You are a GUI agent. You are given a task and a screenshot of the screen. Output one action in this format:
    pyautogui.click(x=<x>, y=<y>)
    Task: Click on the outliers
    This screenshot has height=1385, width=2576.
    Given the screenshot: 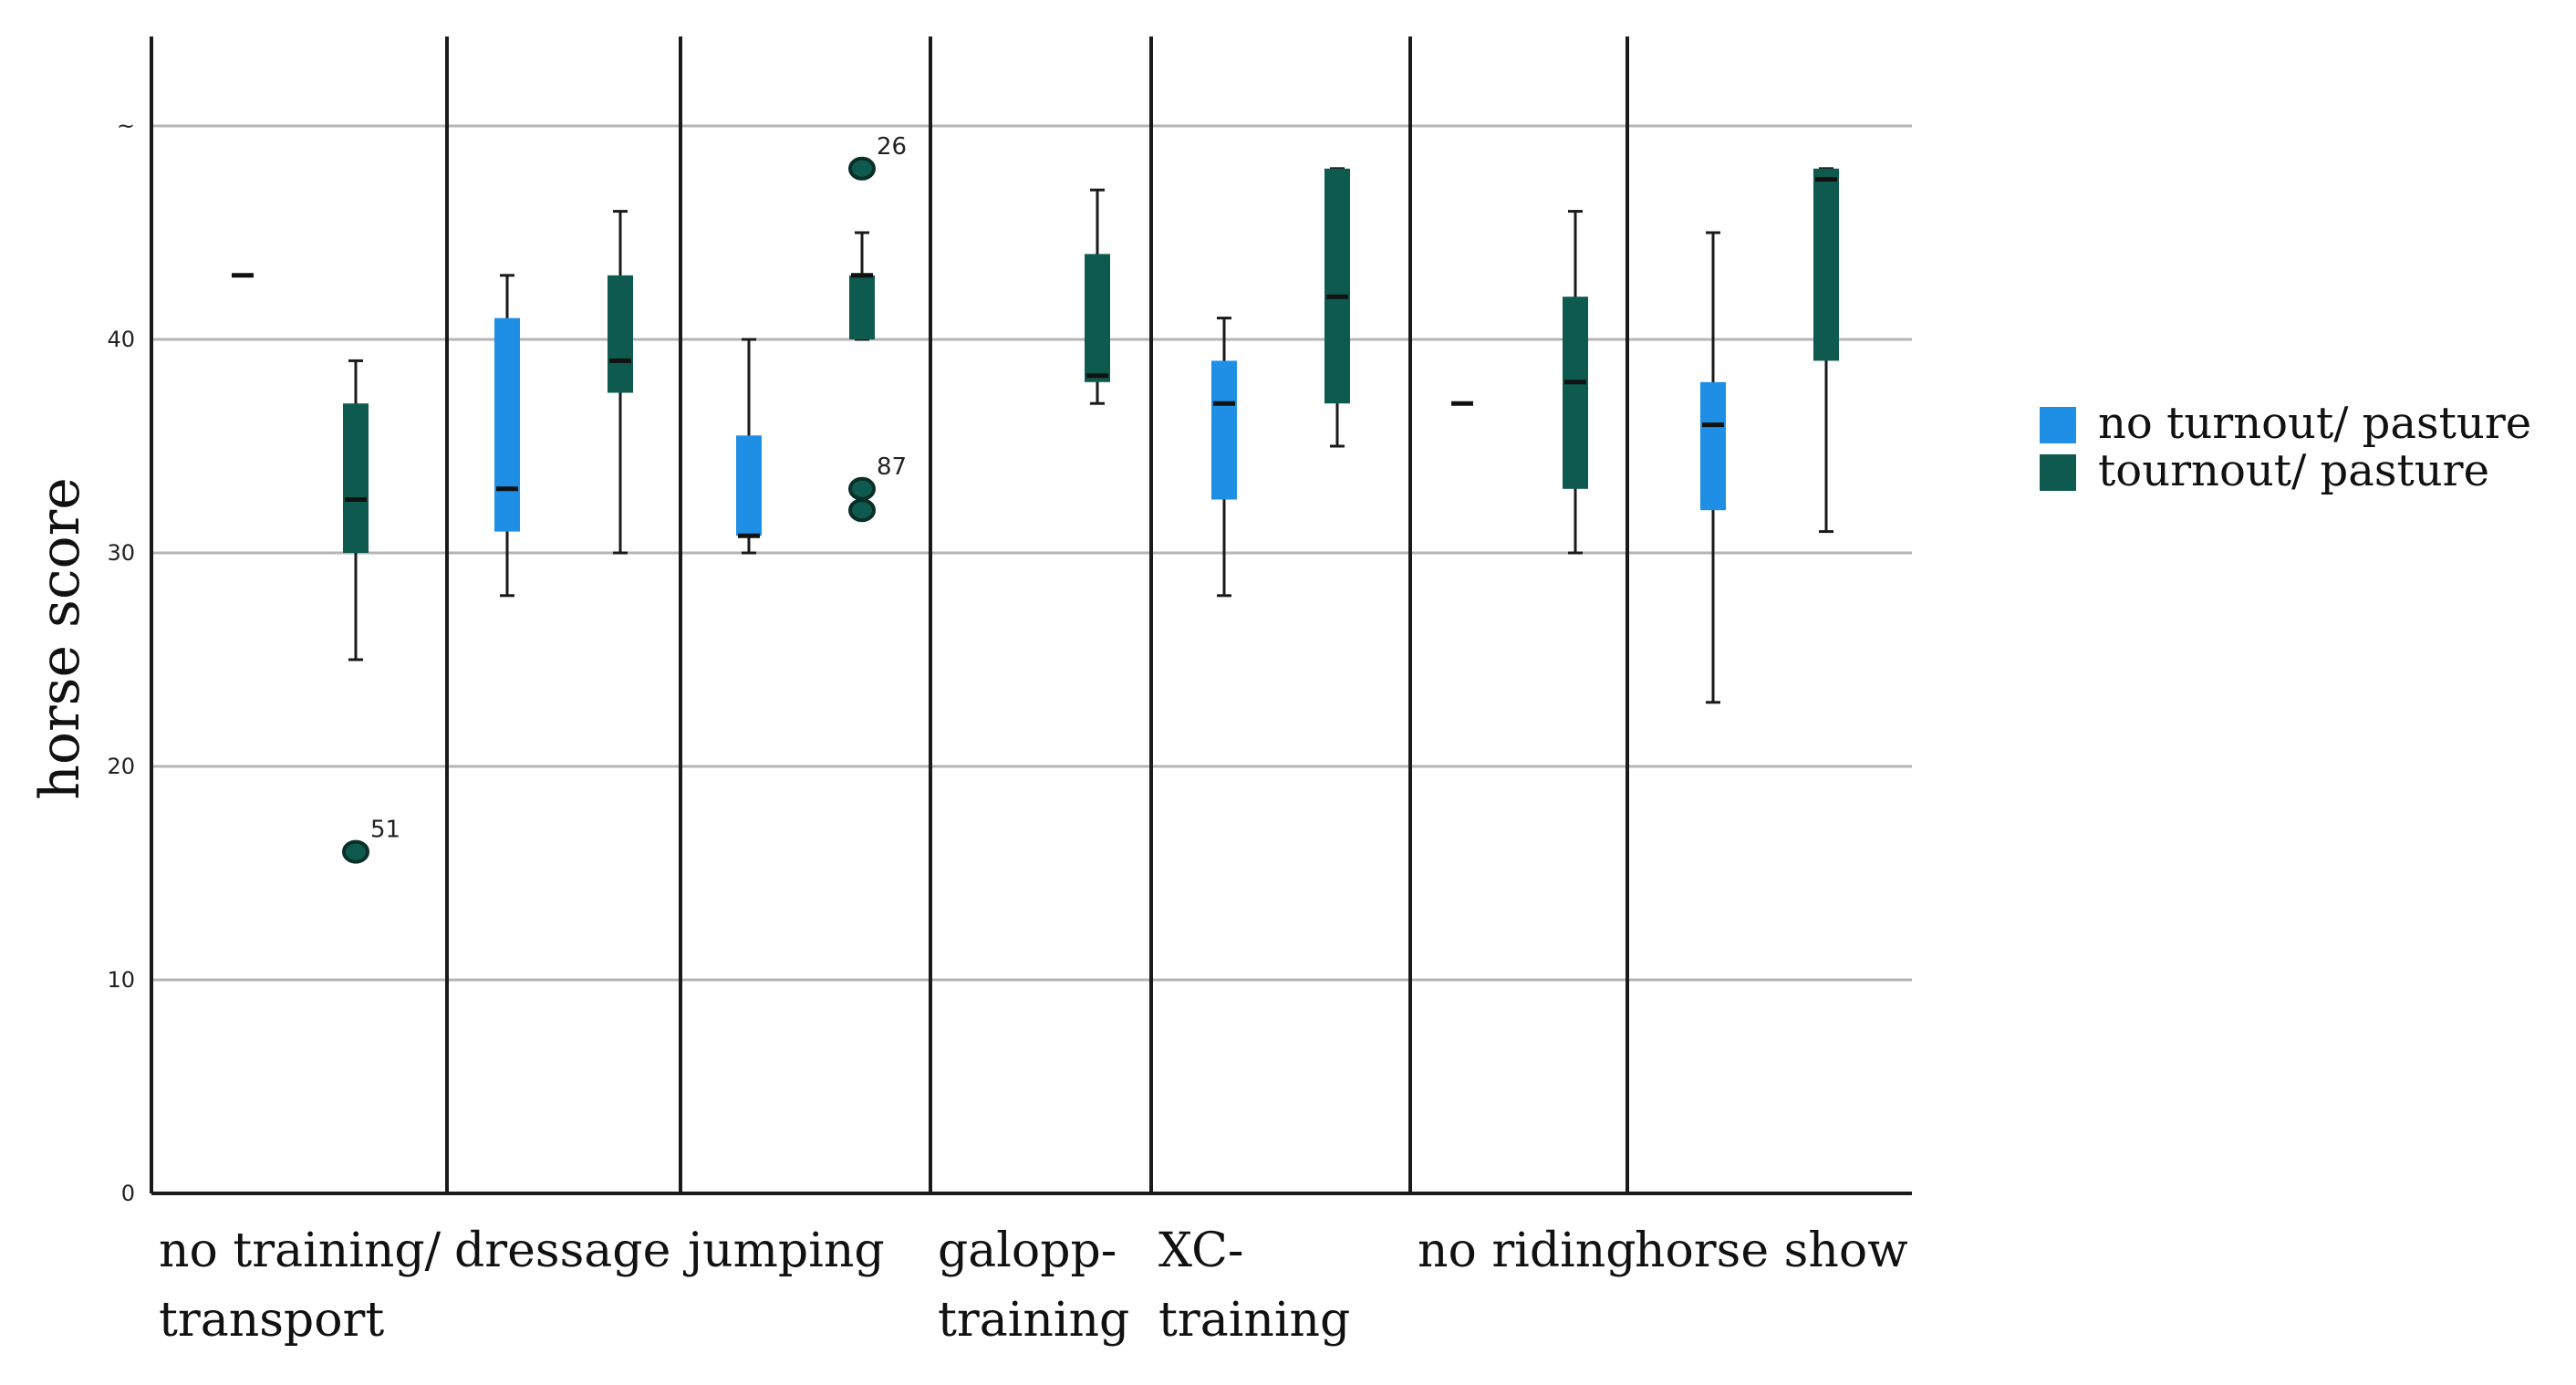 What is the action you would take?
    pyautogui.click(x=609, y=510)
    